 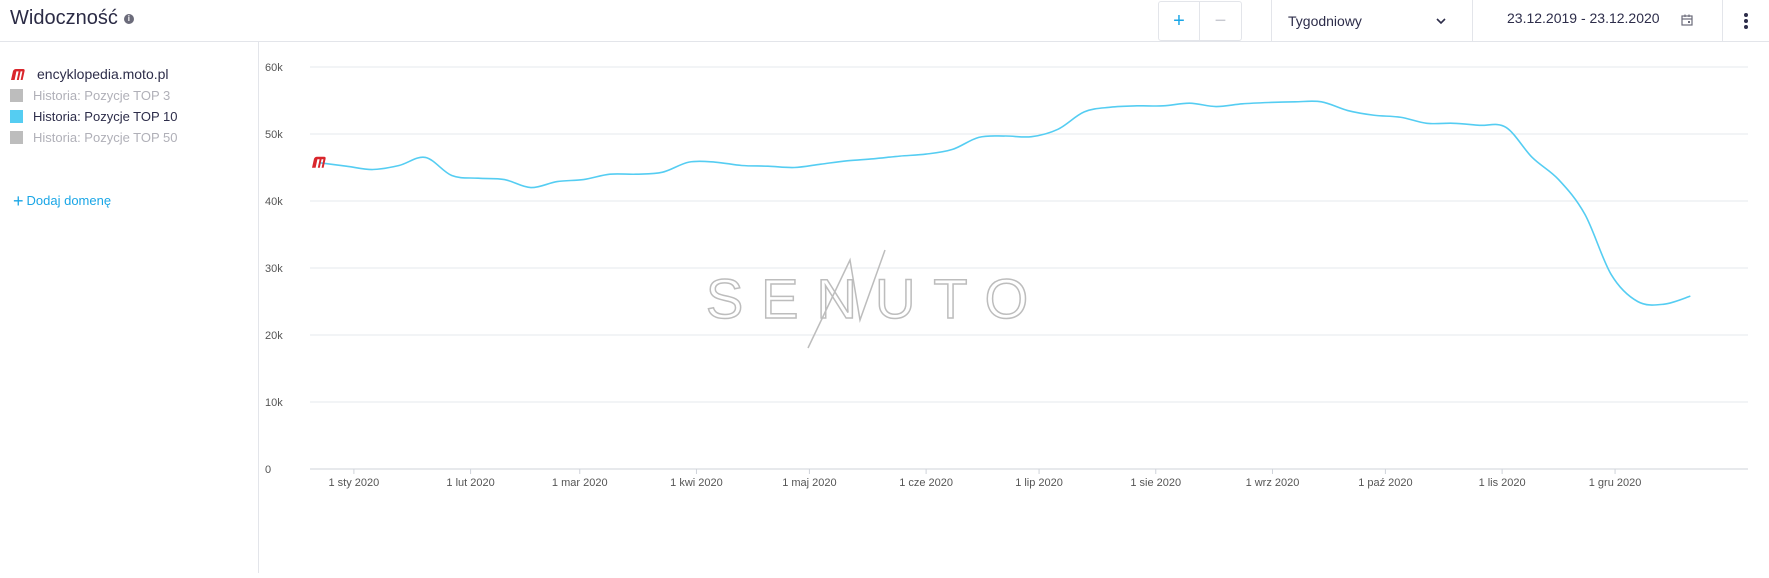 What do you see at coordinates (1687, 20) in the screenshot?
I see `calendar-icon` at bounding box center [1687, 20].